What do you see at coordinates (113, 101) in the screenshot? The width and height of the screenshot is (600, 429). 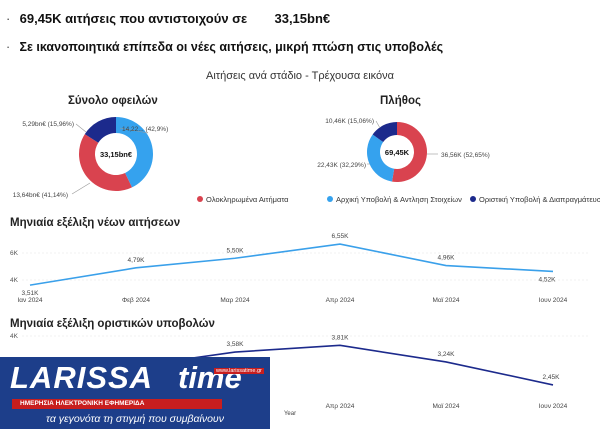 I see `donut-debt-title: Σύνολο οφειλών` at bounding box center [113, 101].